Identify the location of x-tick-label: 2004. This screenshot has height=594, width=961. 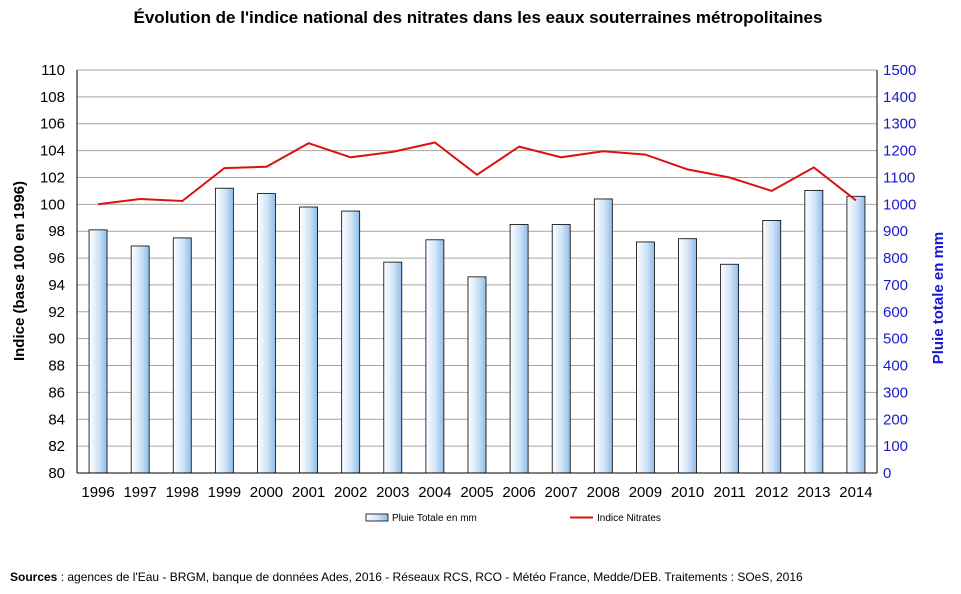
(434, 492).